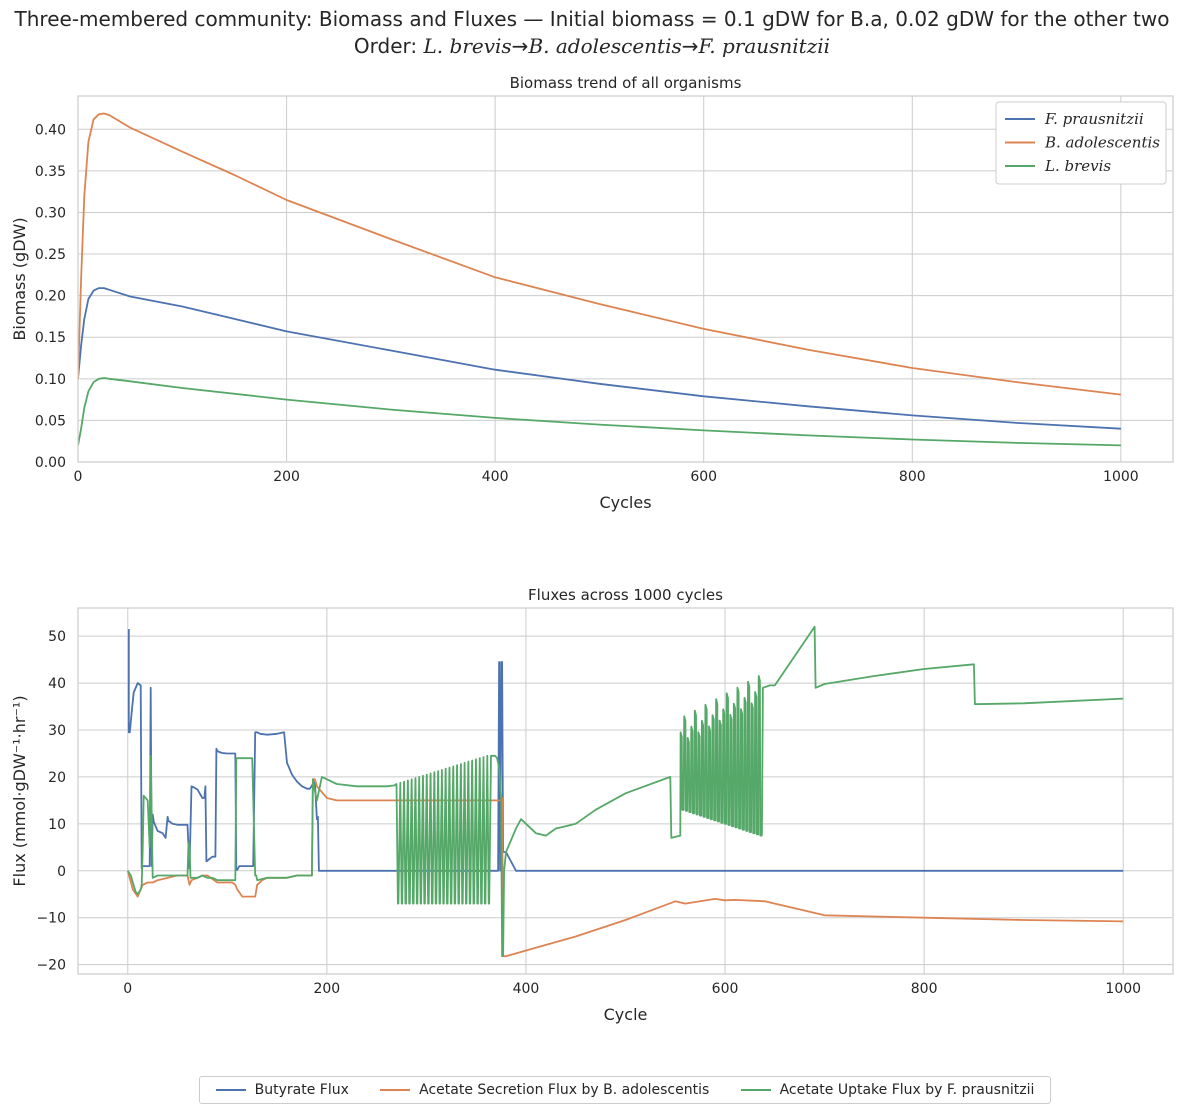  What do you see at coordinates (690, 46) in the screenshot?
I see `suptitle-arrow-2: →` at bounding box center [690, 46].